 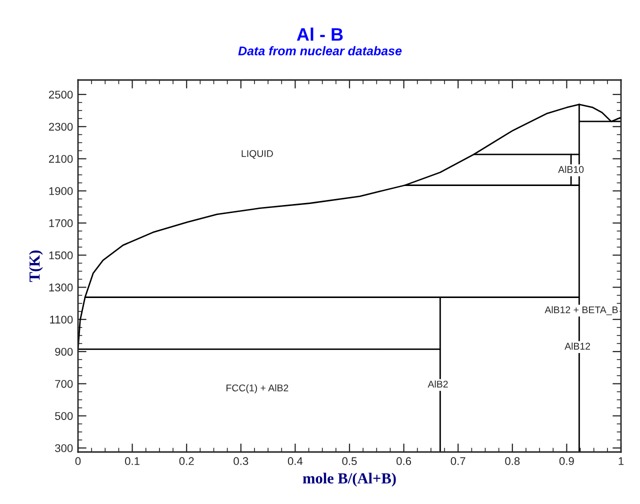 What do you see at coordinates (295, 461) in the screenshot?
I see `x-tick-label: 0.4` at bounding box center [295, 461].